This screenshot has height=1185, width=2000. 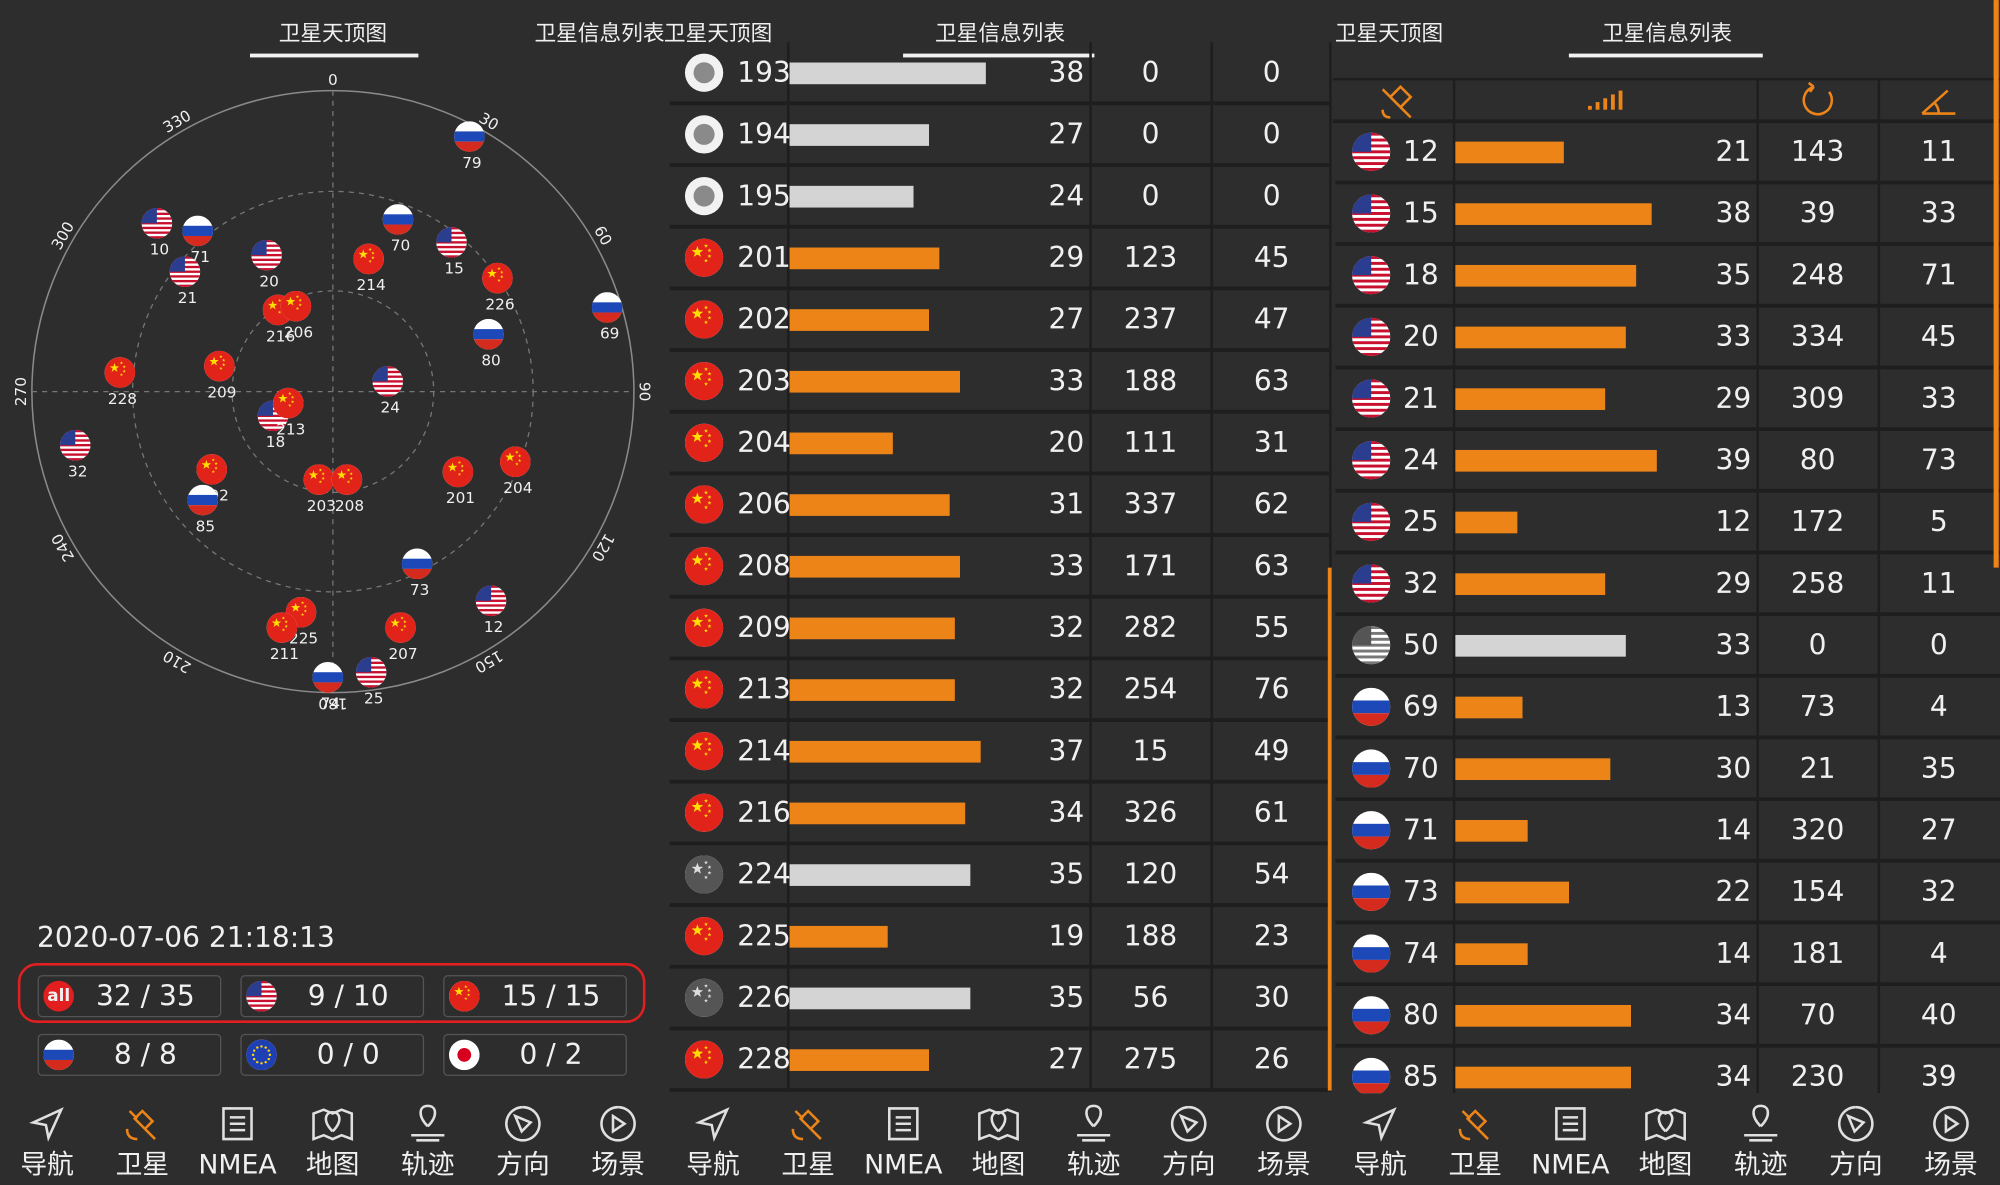 I want to click on compass-label: 180, so click(x=332, y=703).